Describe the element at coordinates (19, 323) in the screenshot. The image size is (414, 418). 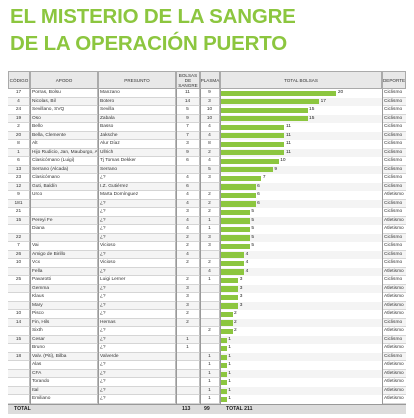
I see `cell-codigo: 14` at that location.